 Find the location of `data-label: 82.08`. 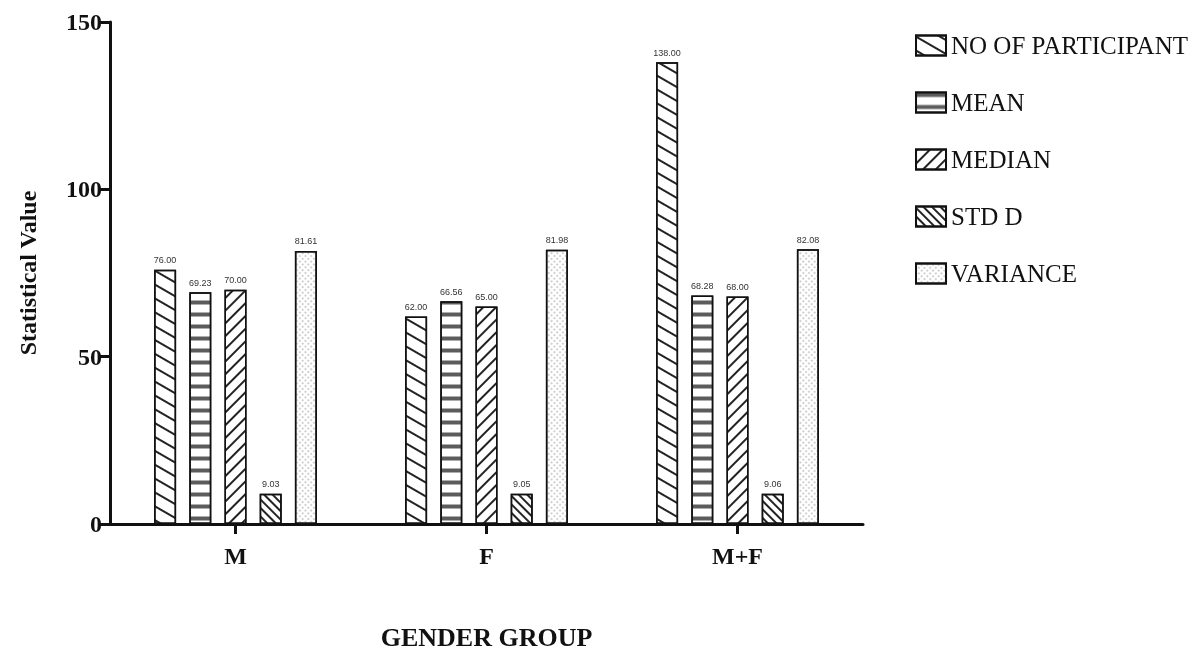

data-label: 82.08 is located at coordinates (808, 239).